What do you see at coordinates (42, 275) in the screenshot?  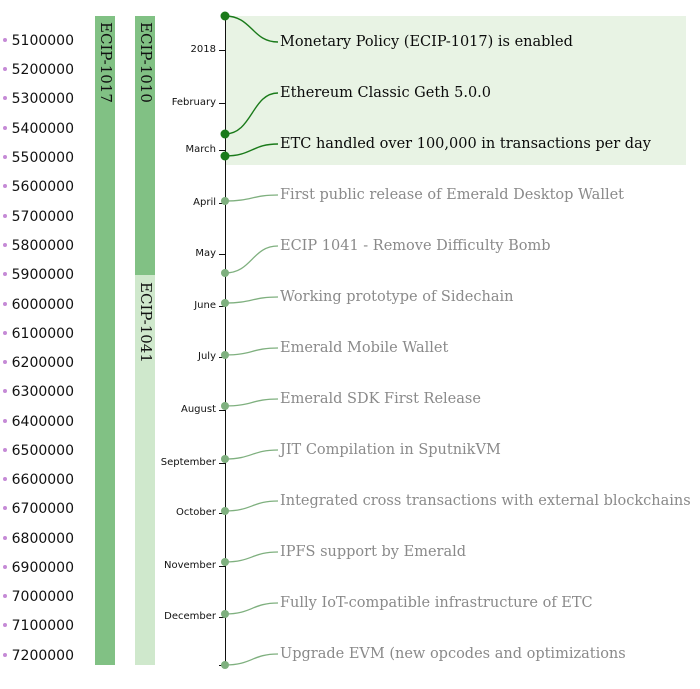 I see `block-label: 5900000` at bounding box center [42, 275].